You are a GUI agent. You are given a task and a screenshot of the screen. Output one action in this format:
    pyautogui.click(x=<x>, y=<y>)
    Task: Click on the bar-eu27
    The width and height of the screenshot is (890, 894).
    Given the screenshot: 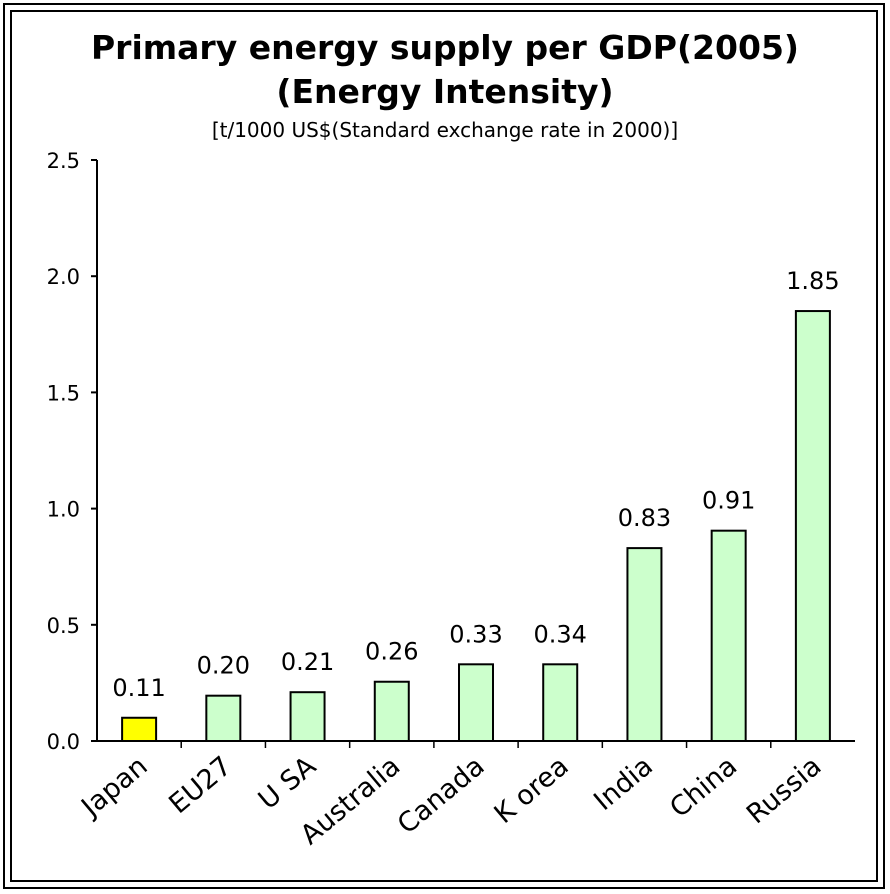 What is the action you would take?
    pyautogui.click(x=223, y=718)
    